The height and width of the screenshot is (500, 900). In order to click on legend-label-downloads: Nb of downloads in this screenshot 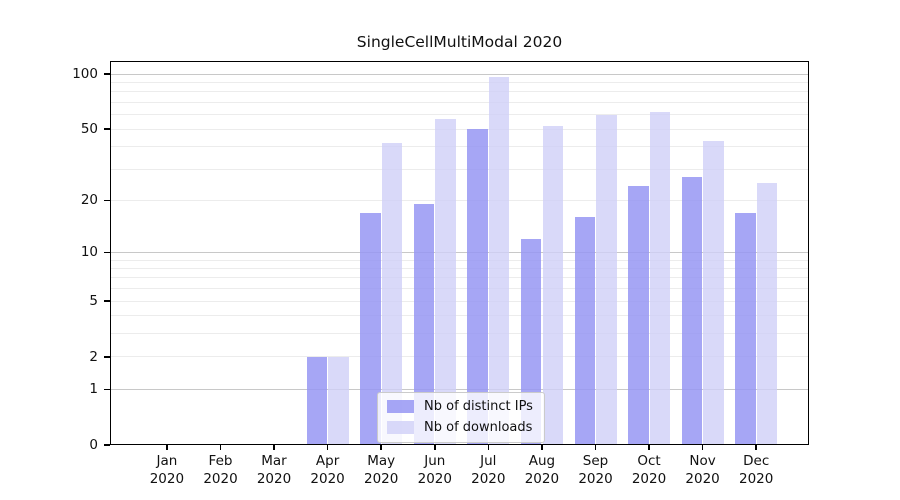, I will do `click(478, 427)`.